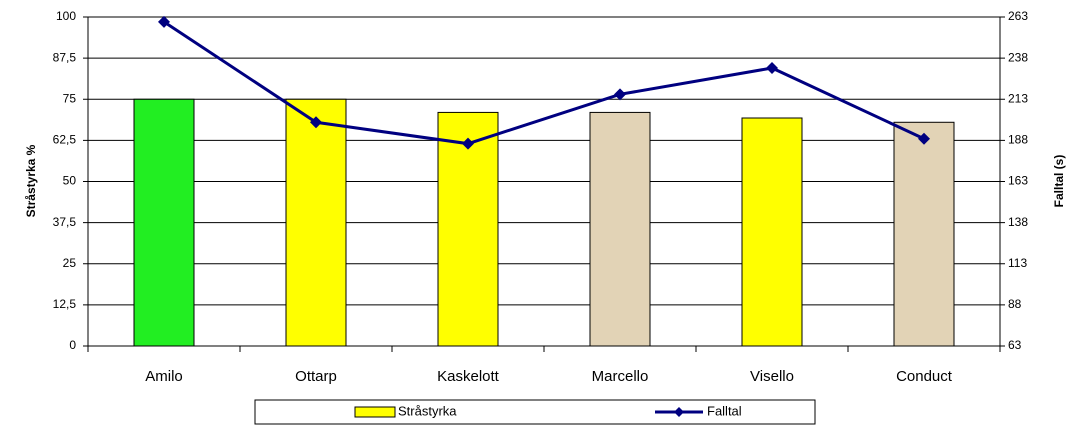  Describe the element at coordinates (70, 181) in the screenshot. I see `y-tick-label: 50` at that location.